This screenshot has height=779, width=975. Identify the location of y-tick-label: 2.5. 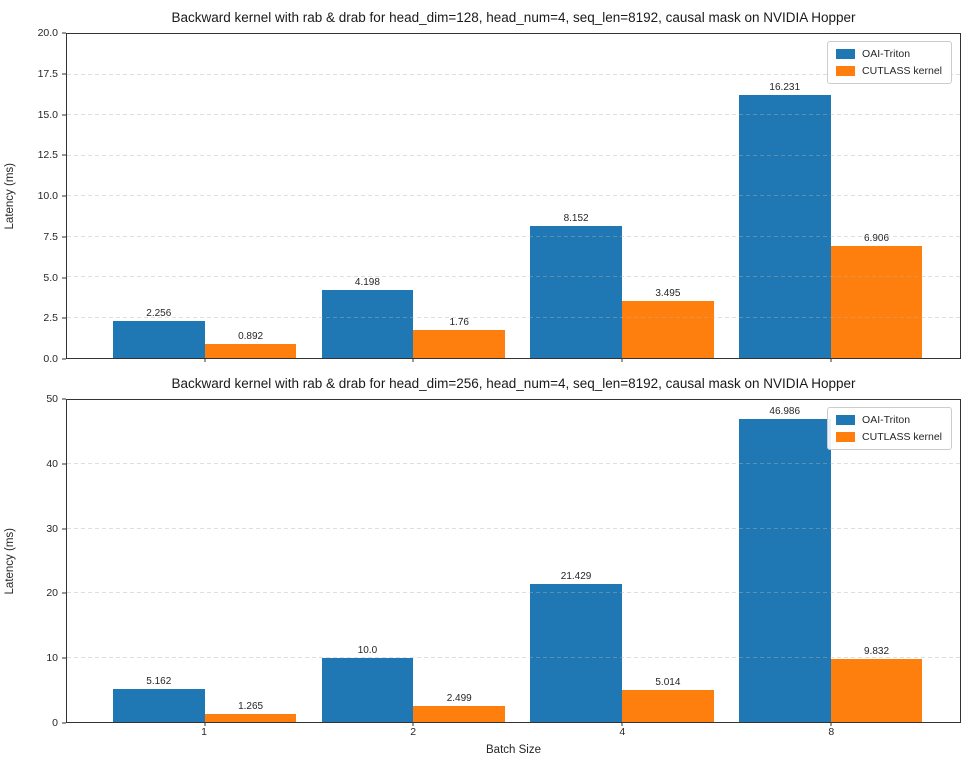
(50, 318).